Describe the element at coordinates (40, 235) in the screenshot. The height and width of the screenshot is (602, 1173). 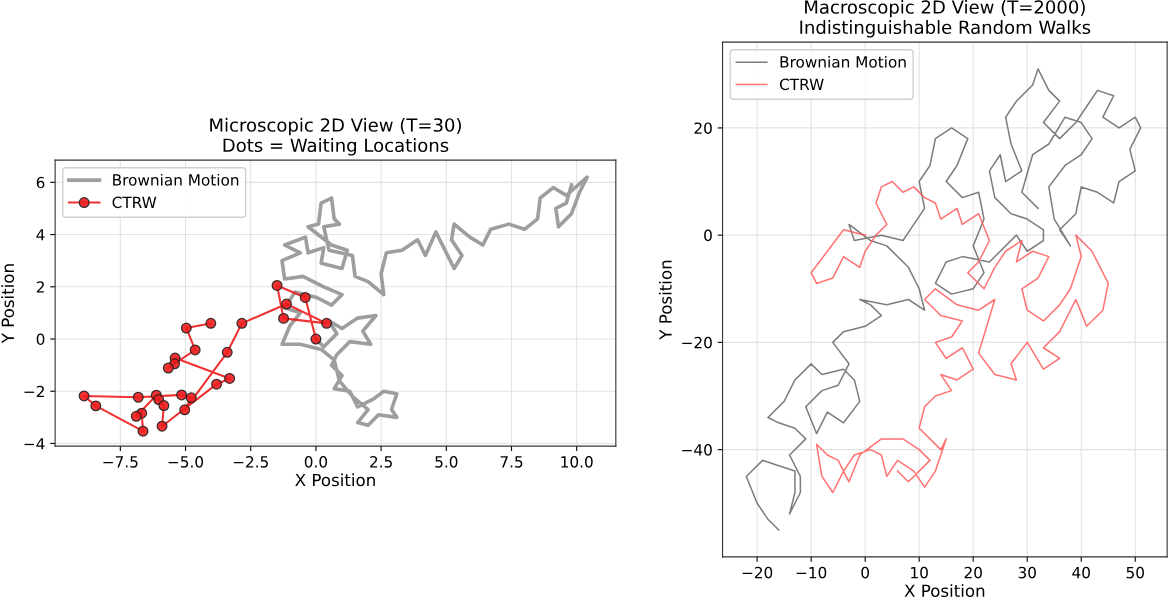
I see `y-tick-label: 4` at that location.